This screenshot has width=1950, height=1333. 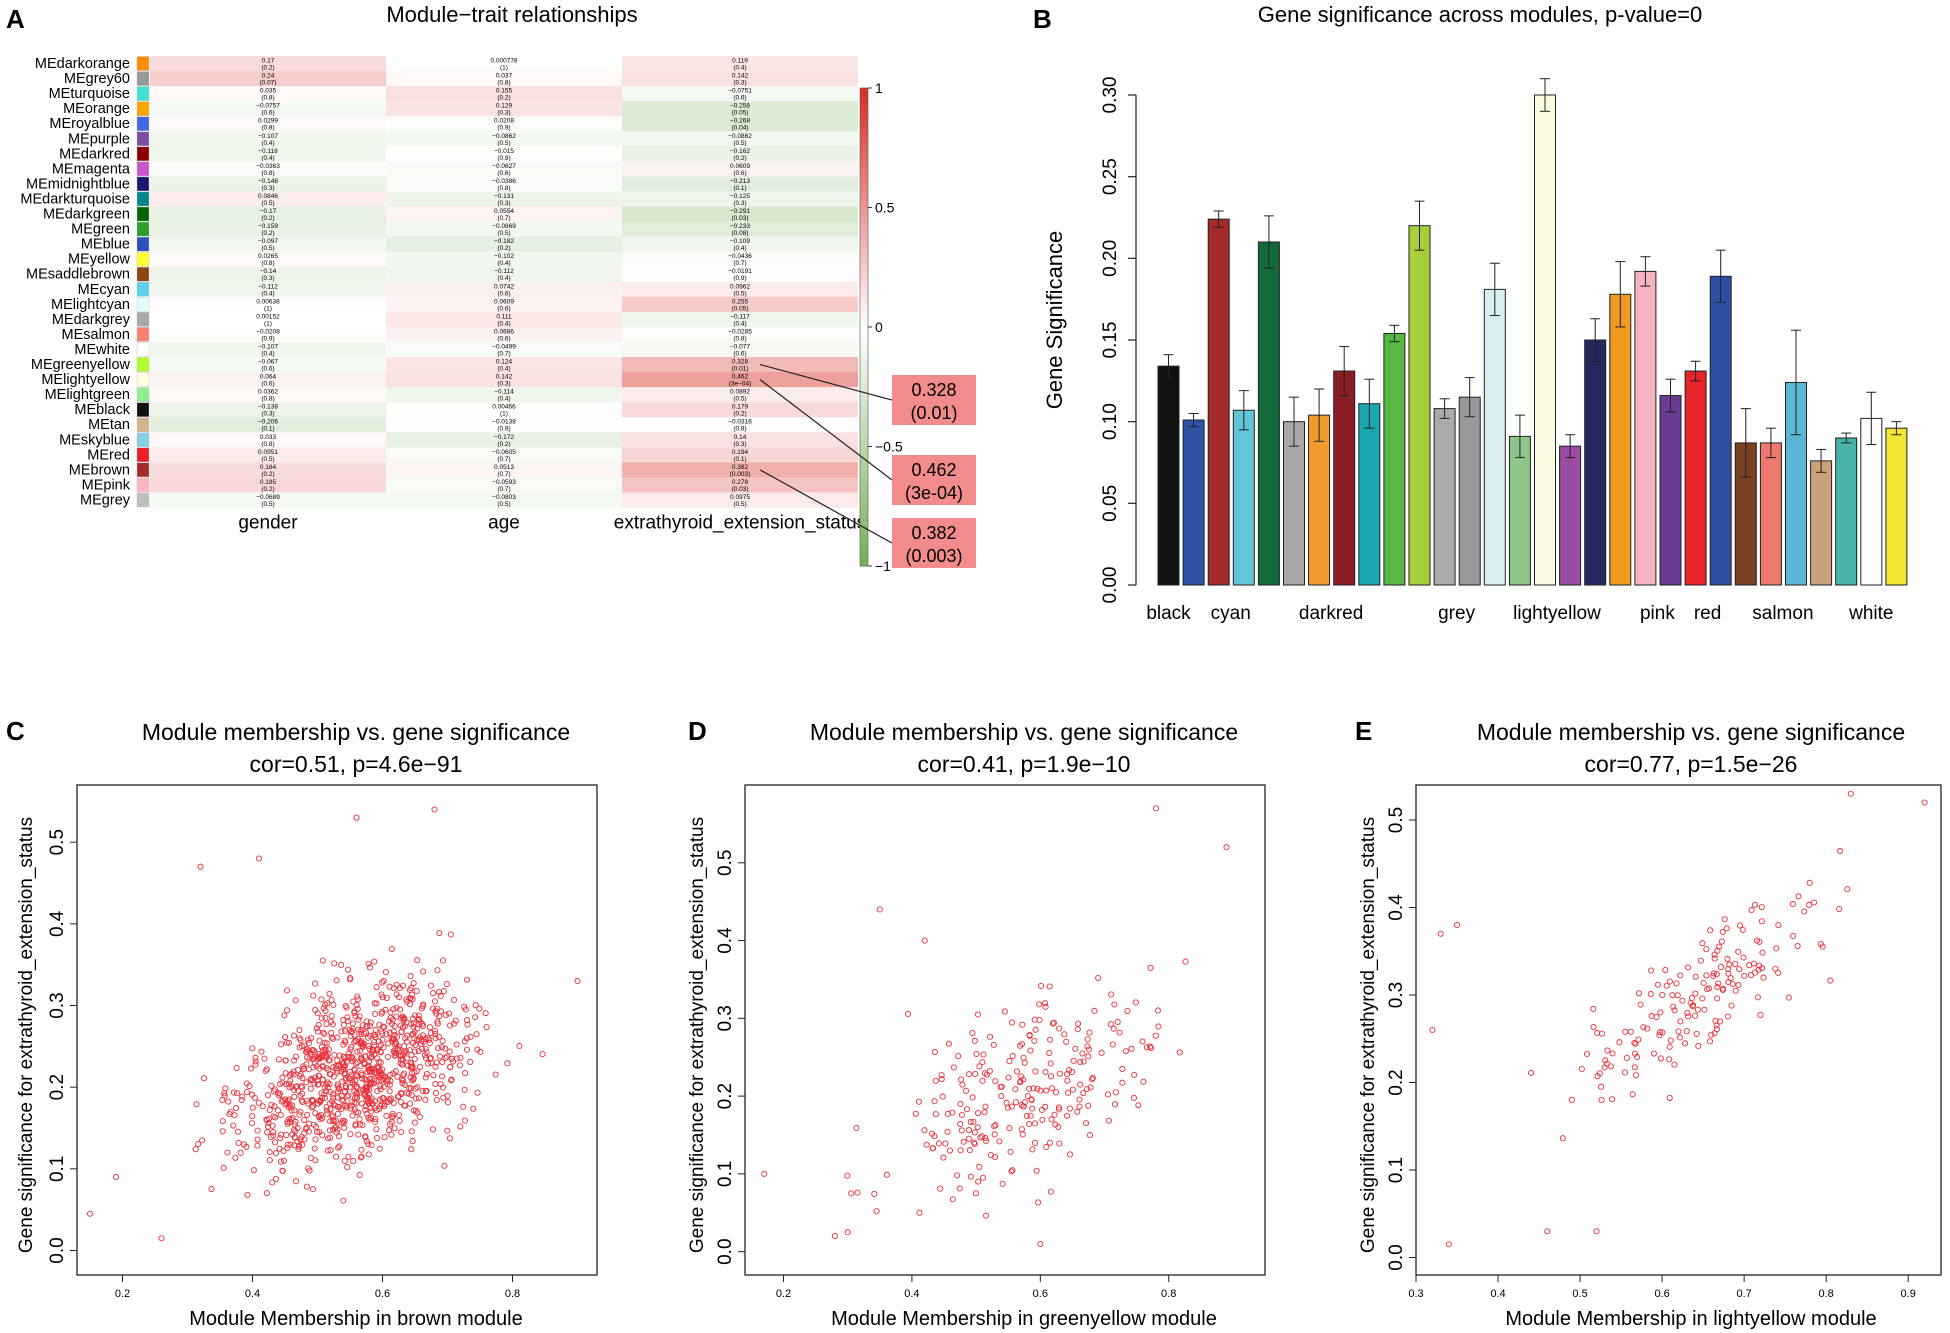 I want to click on heatmap-cell-pvalue: (0.05), so click(x=740, y=113).